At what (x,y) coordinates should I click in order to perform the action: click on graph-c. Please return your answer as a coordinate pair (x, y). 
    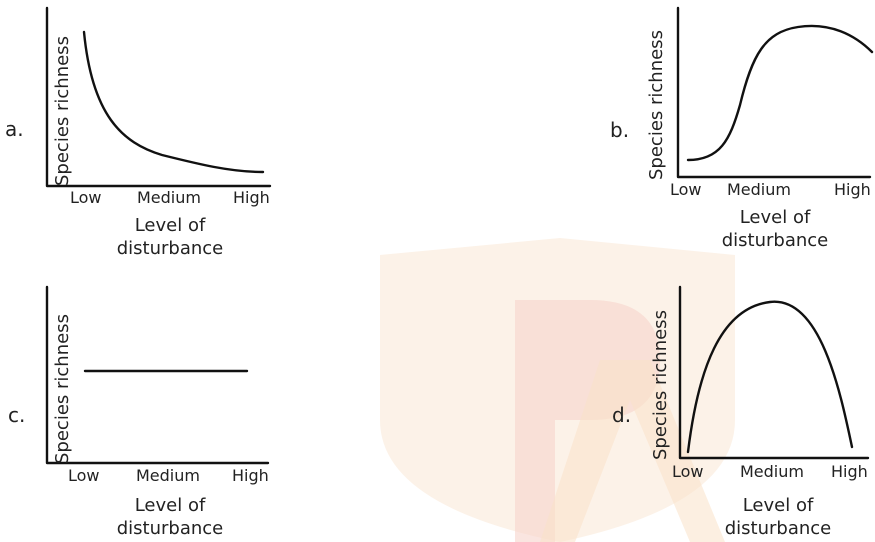
    Looking at the image, I should click on (157, 375).